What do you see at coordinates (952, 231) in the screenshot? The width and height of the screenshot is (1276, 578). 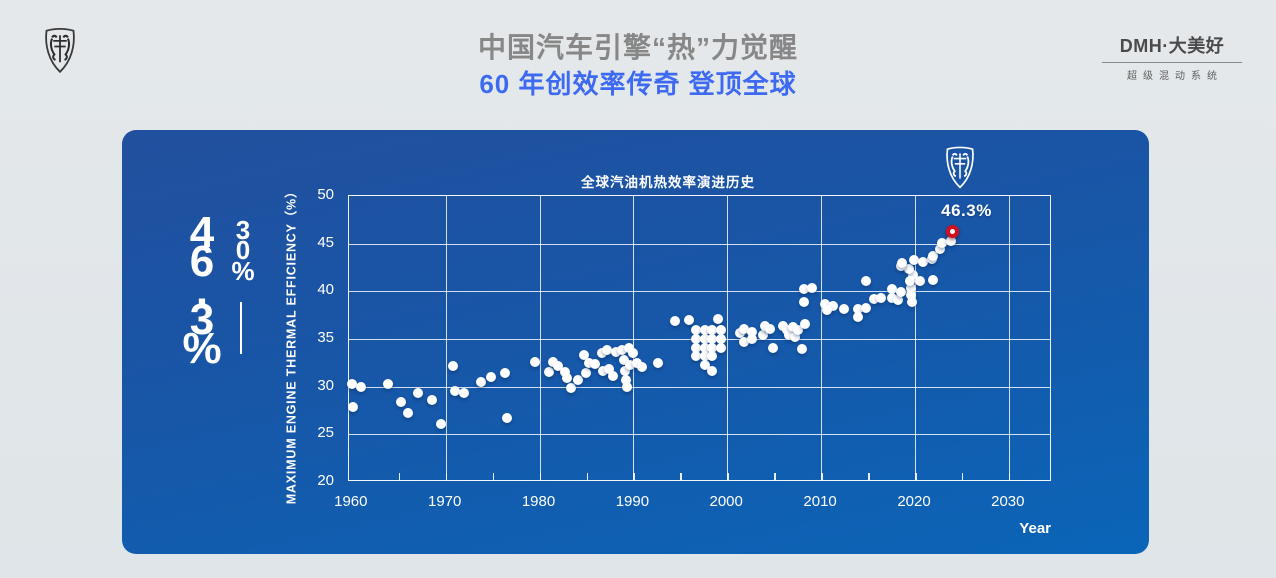 I see `highlight-point` at bounding box center [952, 231].